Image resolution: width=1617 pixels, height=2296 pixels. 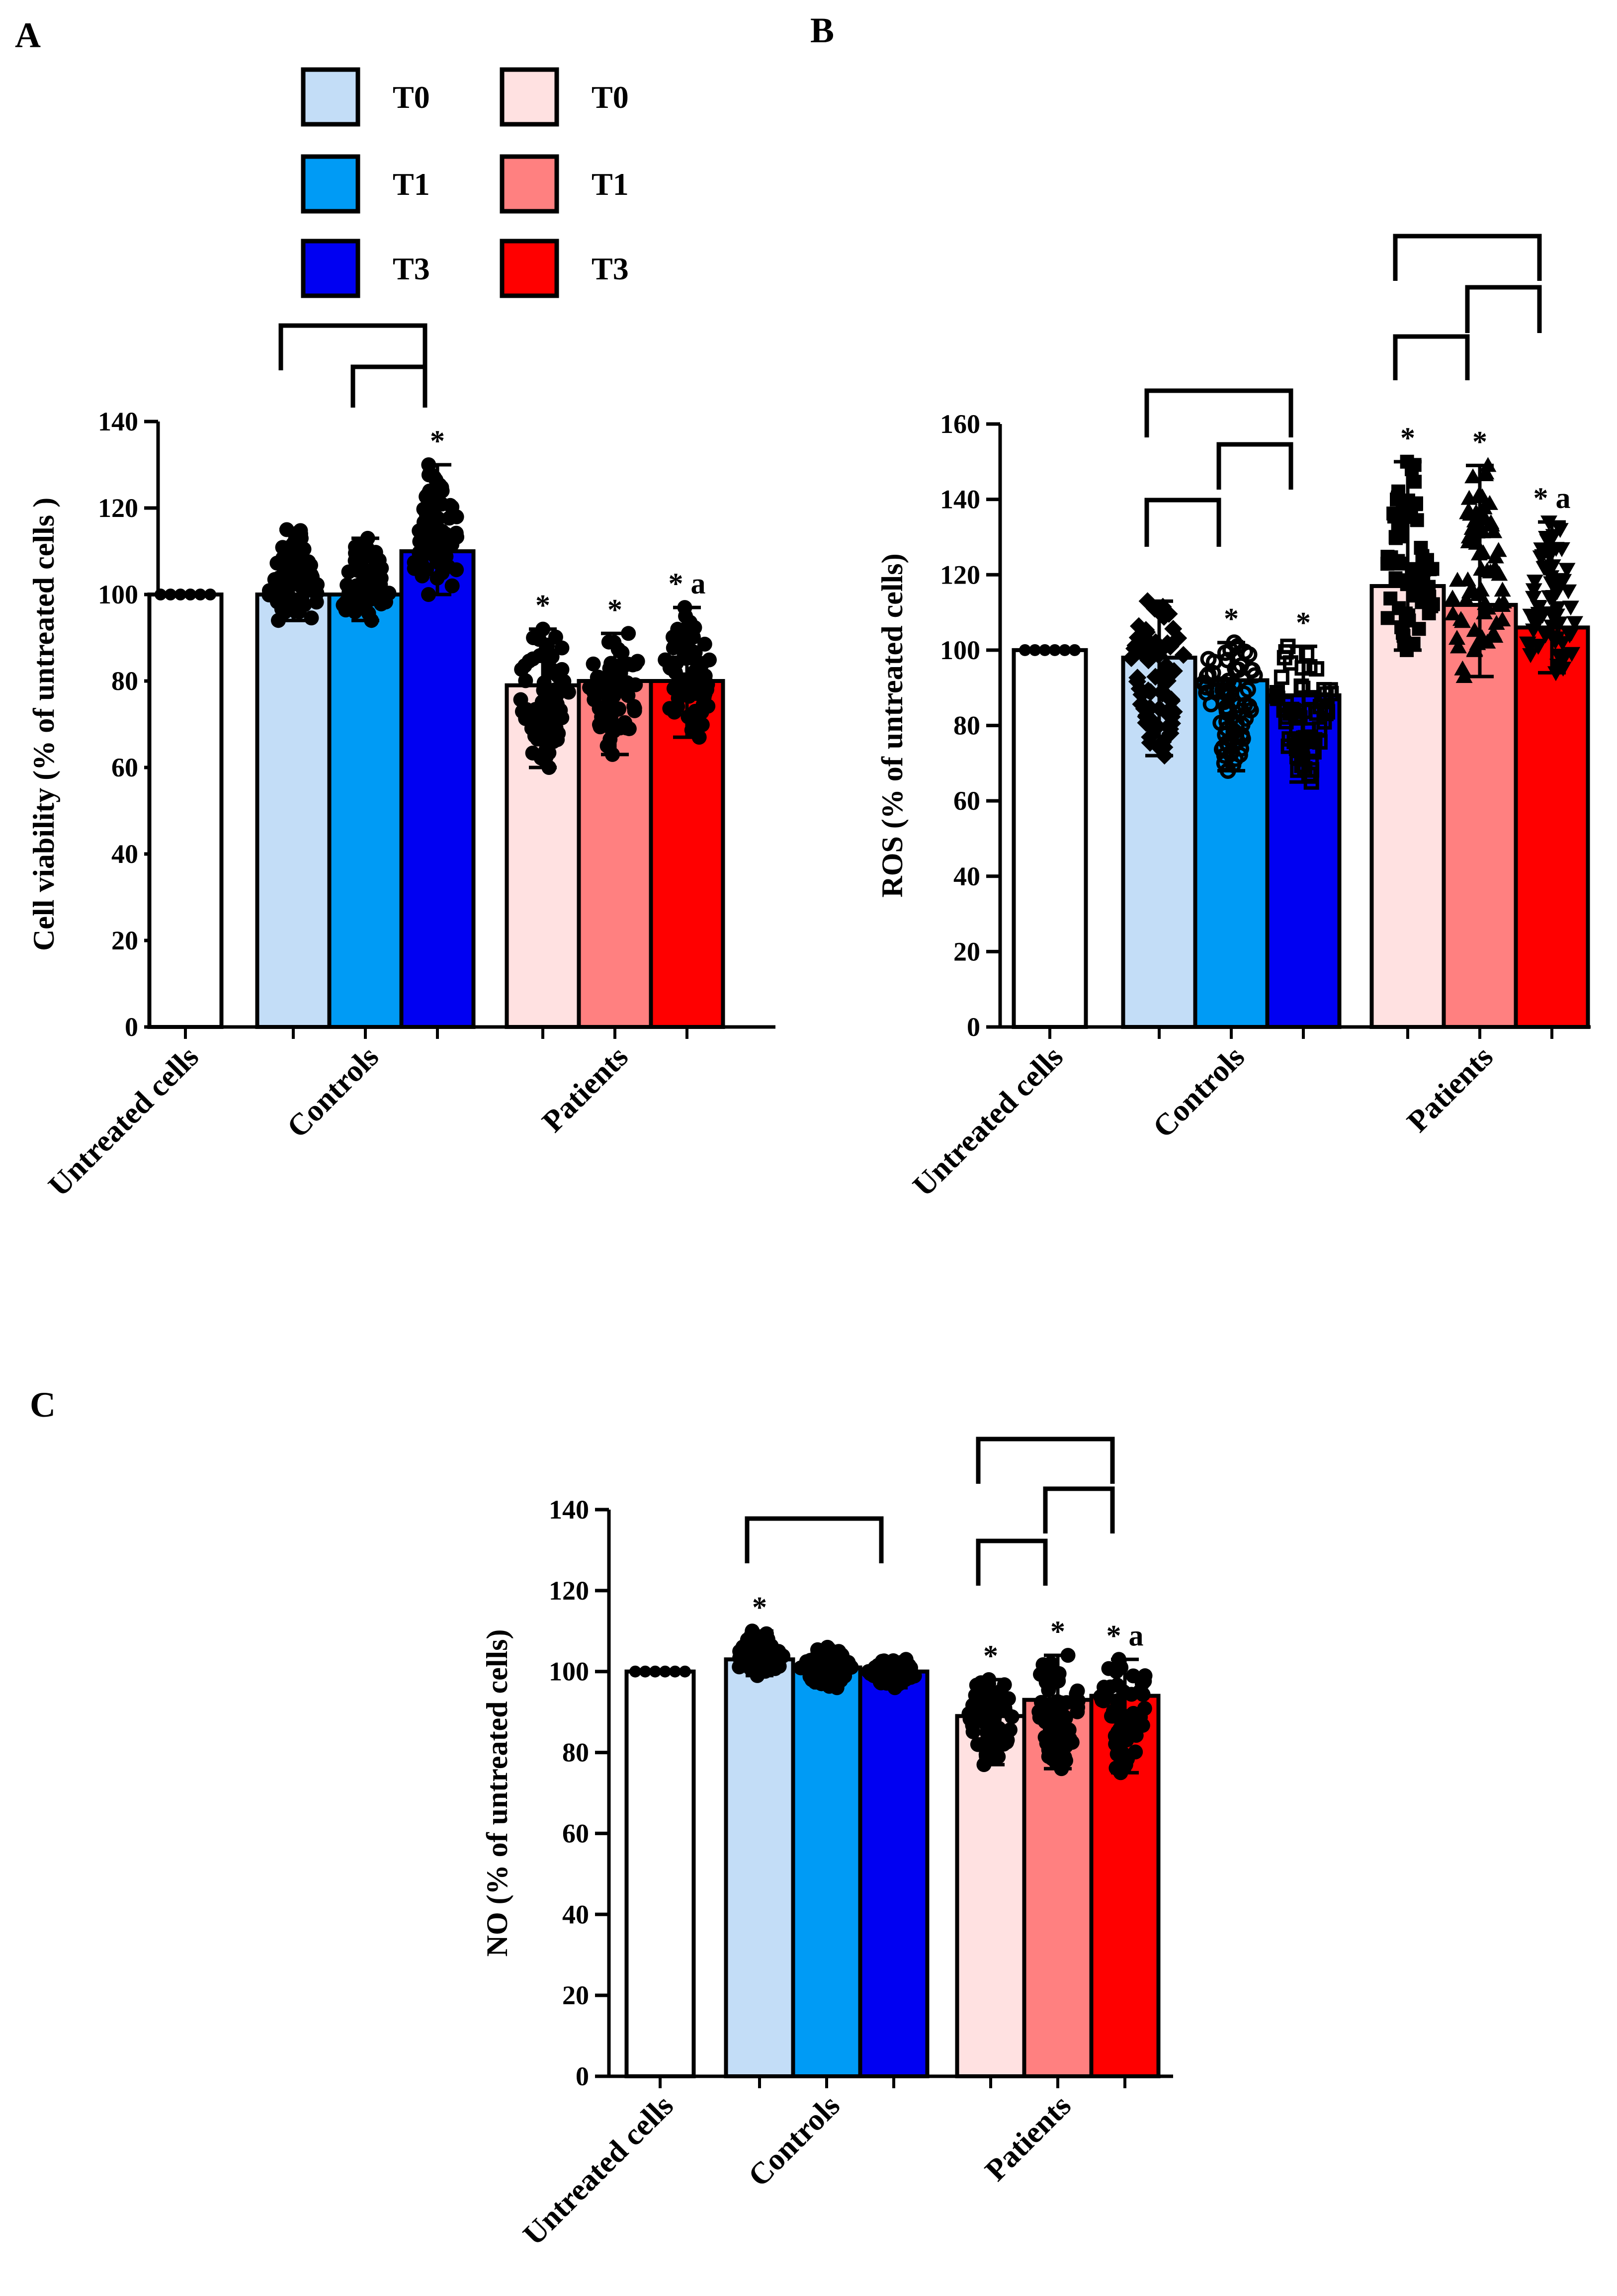 I want to click on panel-b-y-axis-title: ROS (% of untreated cells), so click(x=892, y=725).